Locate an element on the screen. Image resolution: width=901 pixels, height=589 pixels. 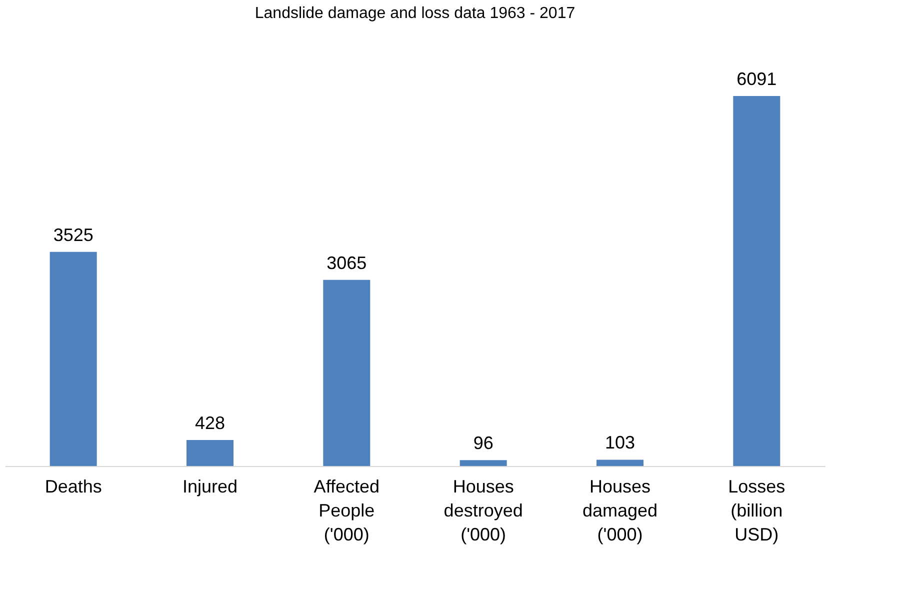
data-label: 6091 is located at coordinates (756, 79).